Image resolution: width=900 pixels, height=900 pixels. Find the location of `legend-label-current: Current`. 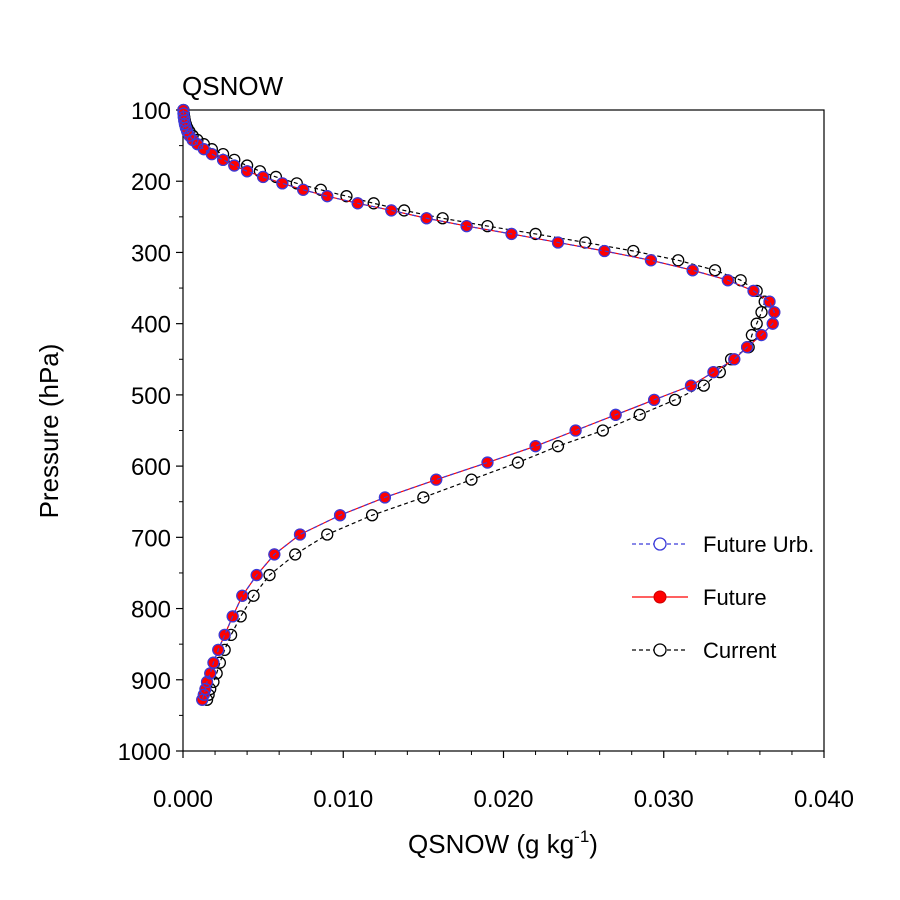

legend-label-current: Current is located at coordinates (739, 650).